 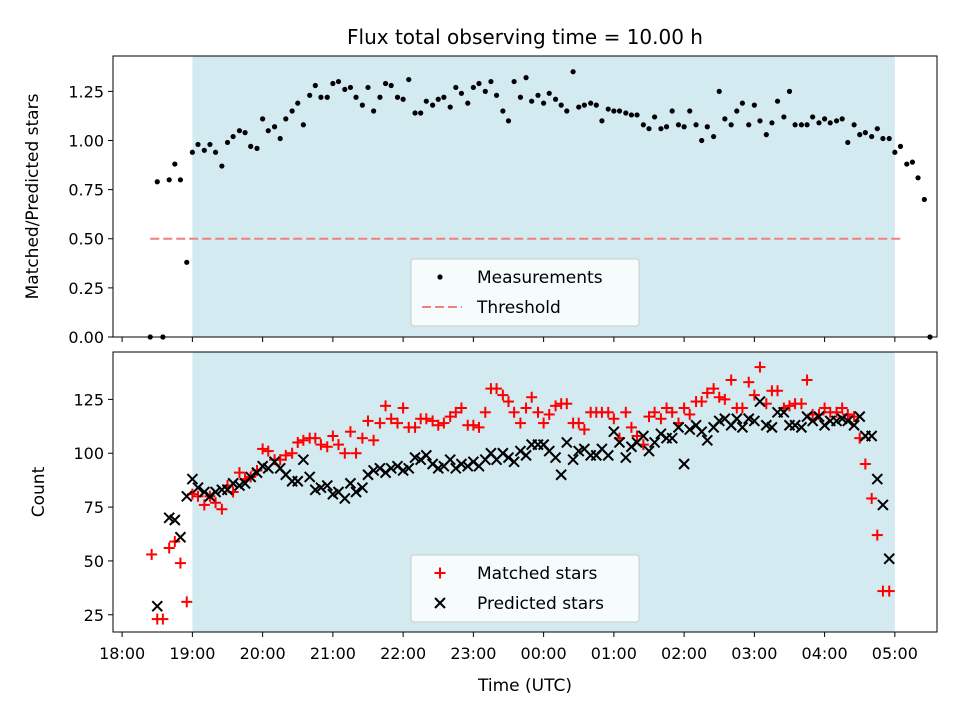 I want to click on x-tick-label: 05:00, so click(x=895, y=653).